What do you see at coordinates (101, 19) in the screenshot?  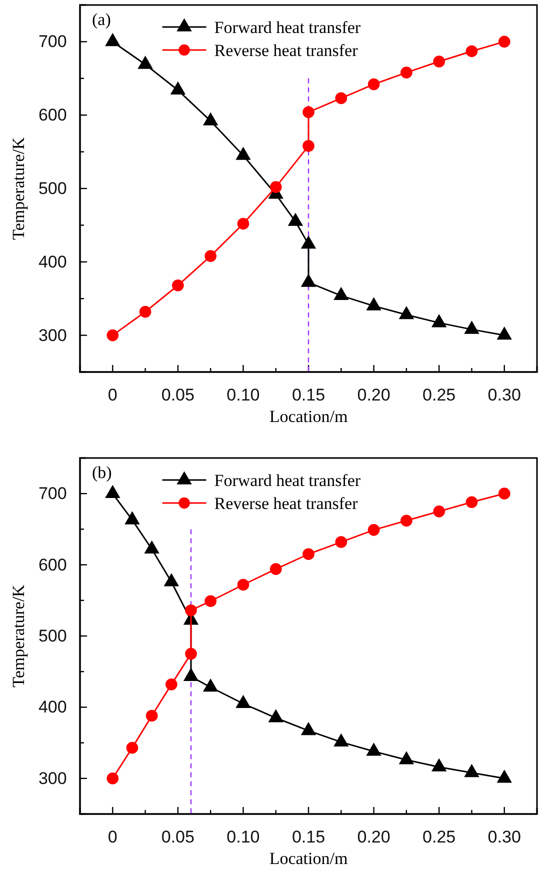 I see `annotation: (a)` at bounding box center [101, 19].